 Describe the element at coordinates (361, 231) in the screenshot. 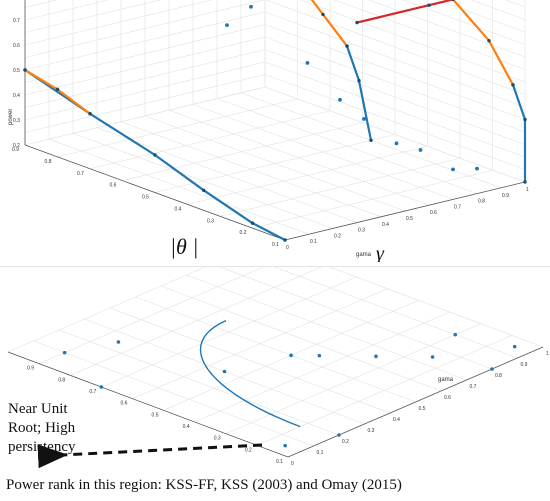

I see `x-tick-label: 0.3` at that location.